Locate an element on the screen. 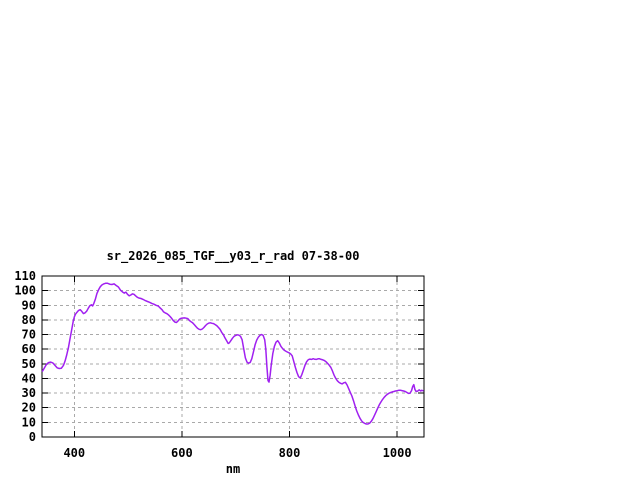 The width and height of the screenshot is (640, 480). y-tick-label: 80 is located at coordinates (29, 320).